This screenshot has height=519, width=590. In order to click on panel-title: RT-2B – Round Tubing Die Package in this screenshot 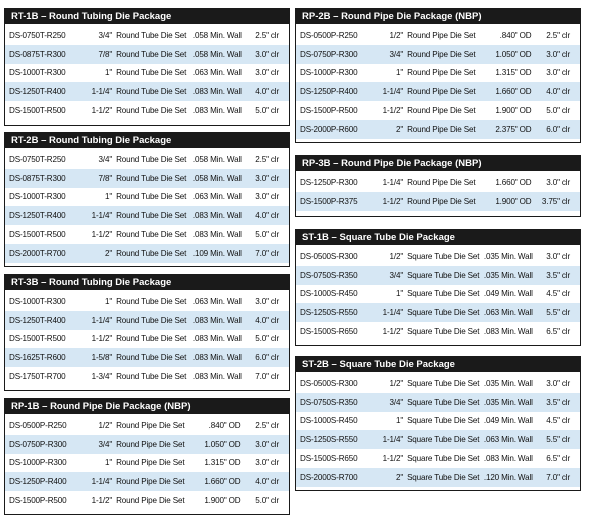, I will do `click(147, 141)`.